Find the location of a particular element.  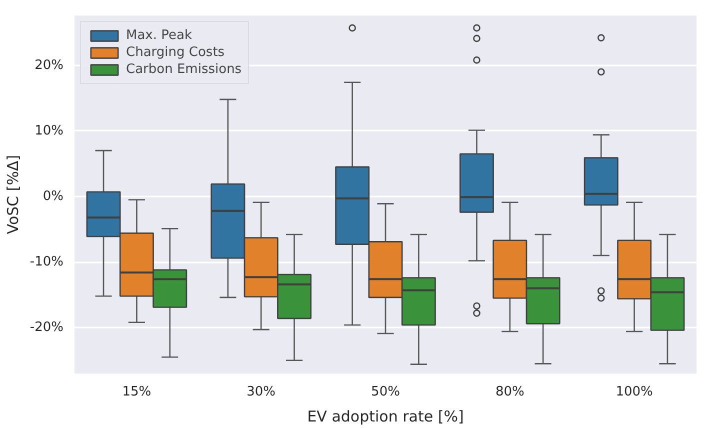

legend-label: Max. Peak is located at coordinates (159, 35).